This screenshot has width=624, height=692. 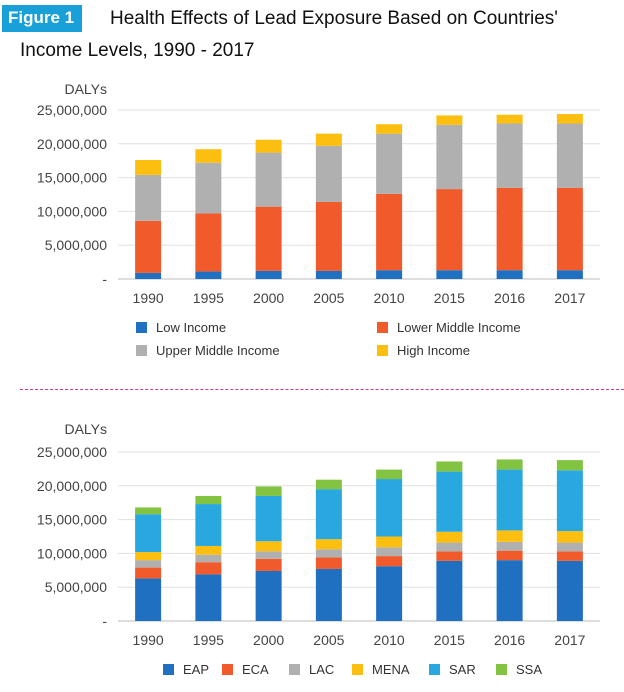 I want to click on y-tick-label: 20,000,000, so click(x=72, y=486).